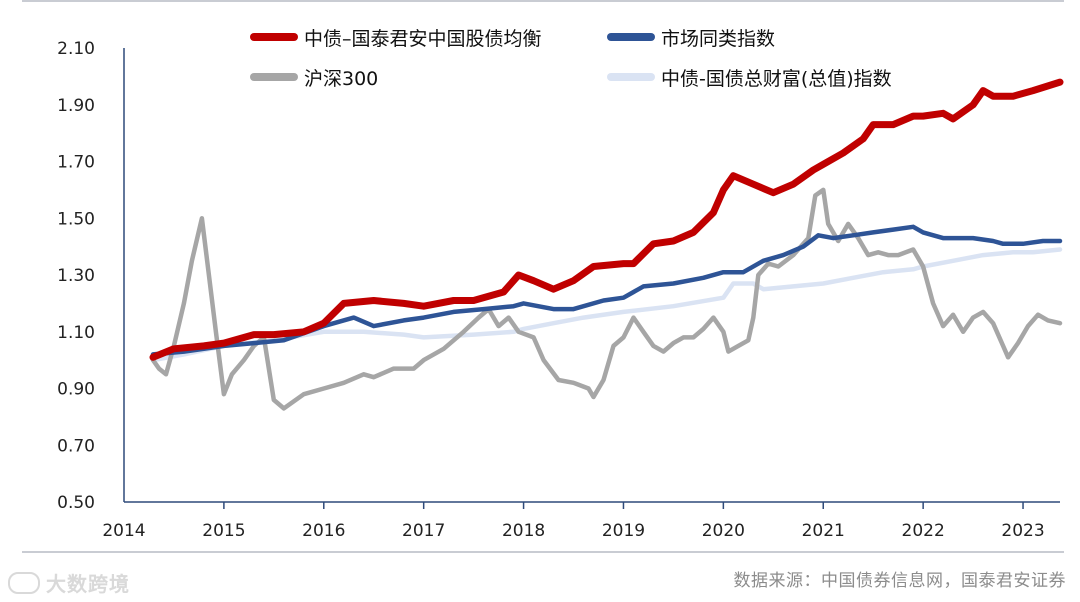 The width and height of the screenshot is (1080, 602). What do you see at coordinates (76, 390) in the screenshot?
I see `y-tick-label: 0.90` at bounding box center [76, 390].